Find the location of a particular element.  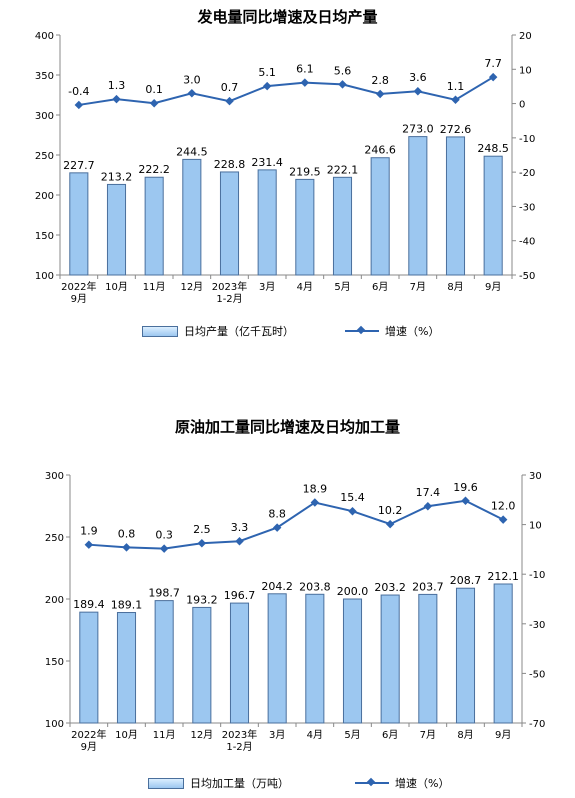

growth-rate-label: 15.4 is located at coordinates (352, 497).